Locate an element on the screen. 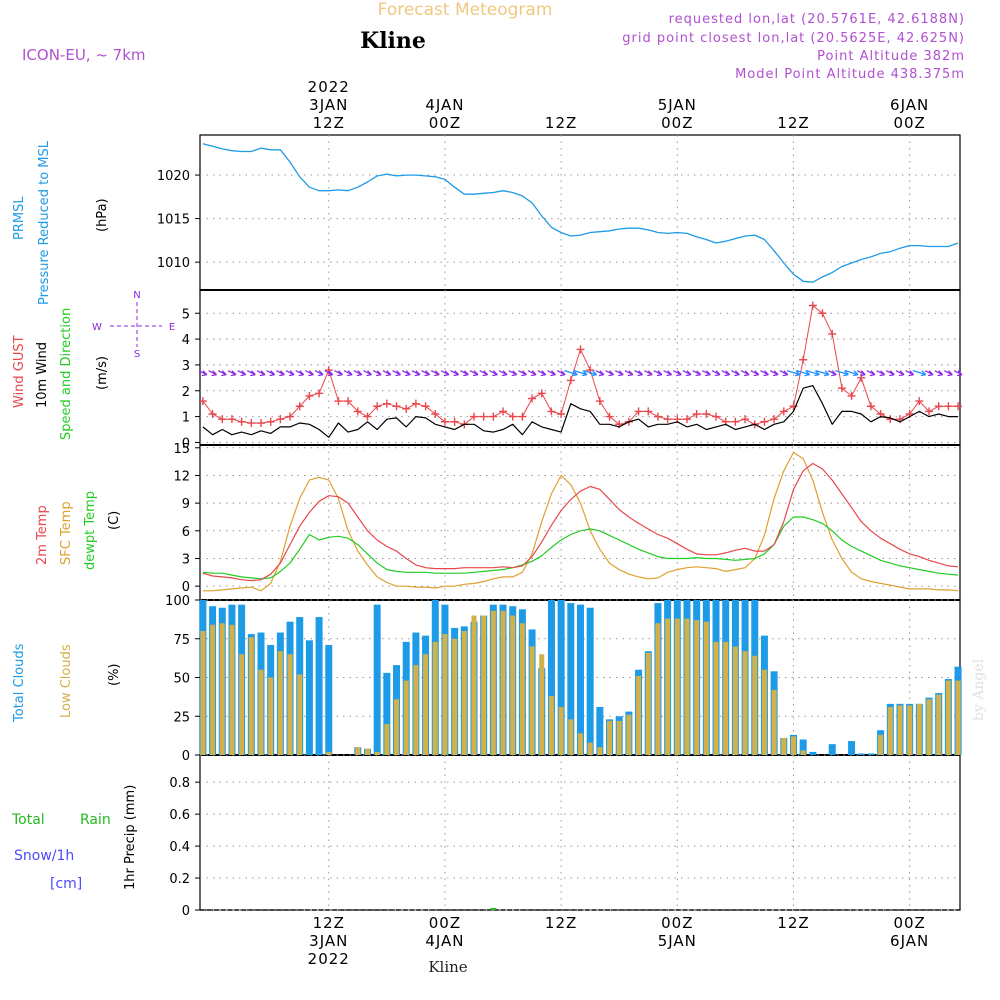  clouds-unit-label: (%) is located at coordinates (114, 675).